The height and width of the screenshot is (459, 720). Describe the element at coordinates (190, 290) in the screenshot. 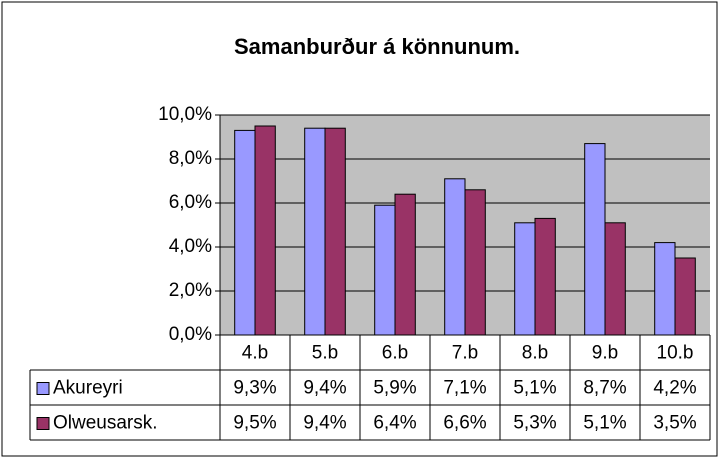

I see `y-tick-label: 2,0%` at that location.